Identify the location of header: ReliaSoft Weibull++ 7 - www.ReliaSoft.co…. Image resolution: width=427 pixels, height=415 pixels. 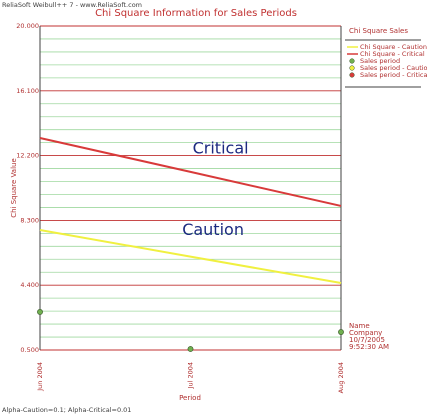
(72, 5).